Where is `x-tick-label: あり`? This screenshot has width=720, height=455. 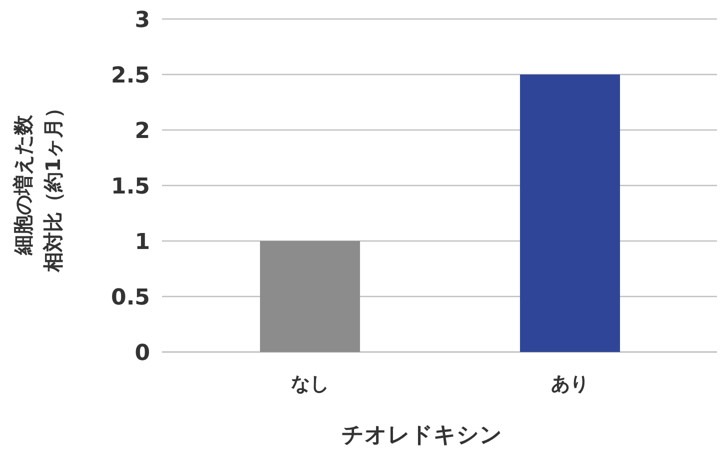 x-tick-label: あり is located at coordinates (570, 384).